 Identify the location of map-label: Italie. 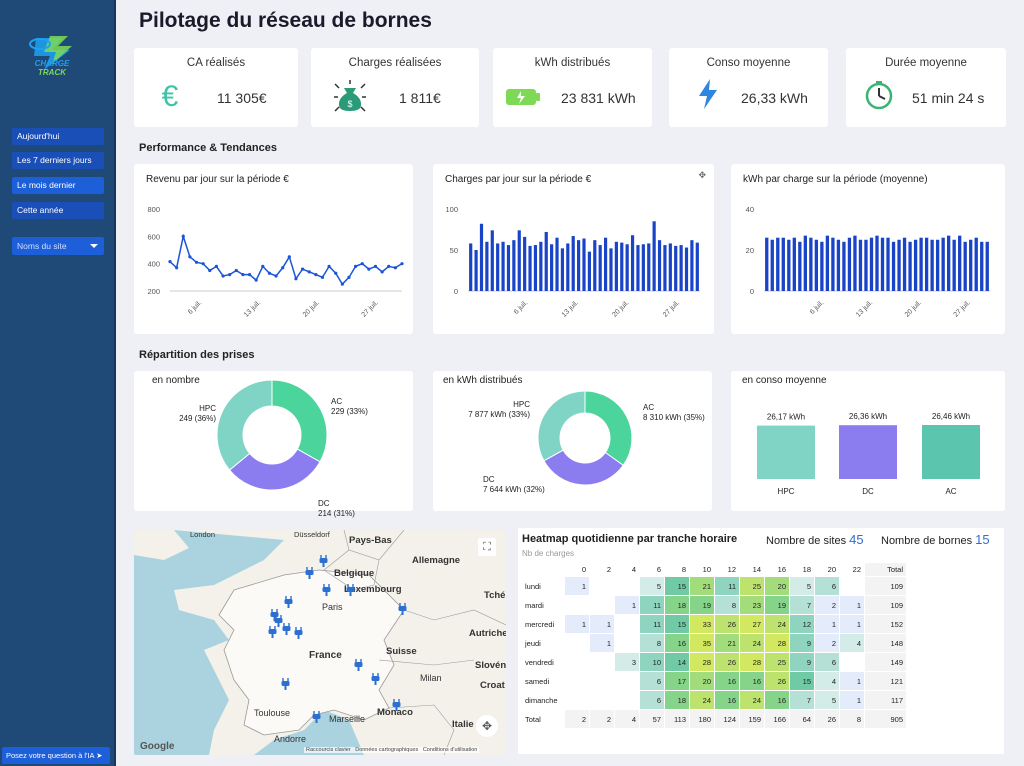
(463, 724).